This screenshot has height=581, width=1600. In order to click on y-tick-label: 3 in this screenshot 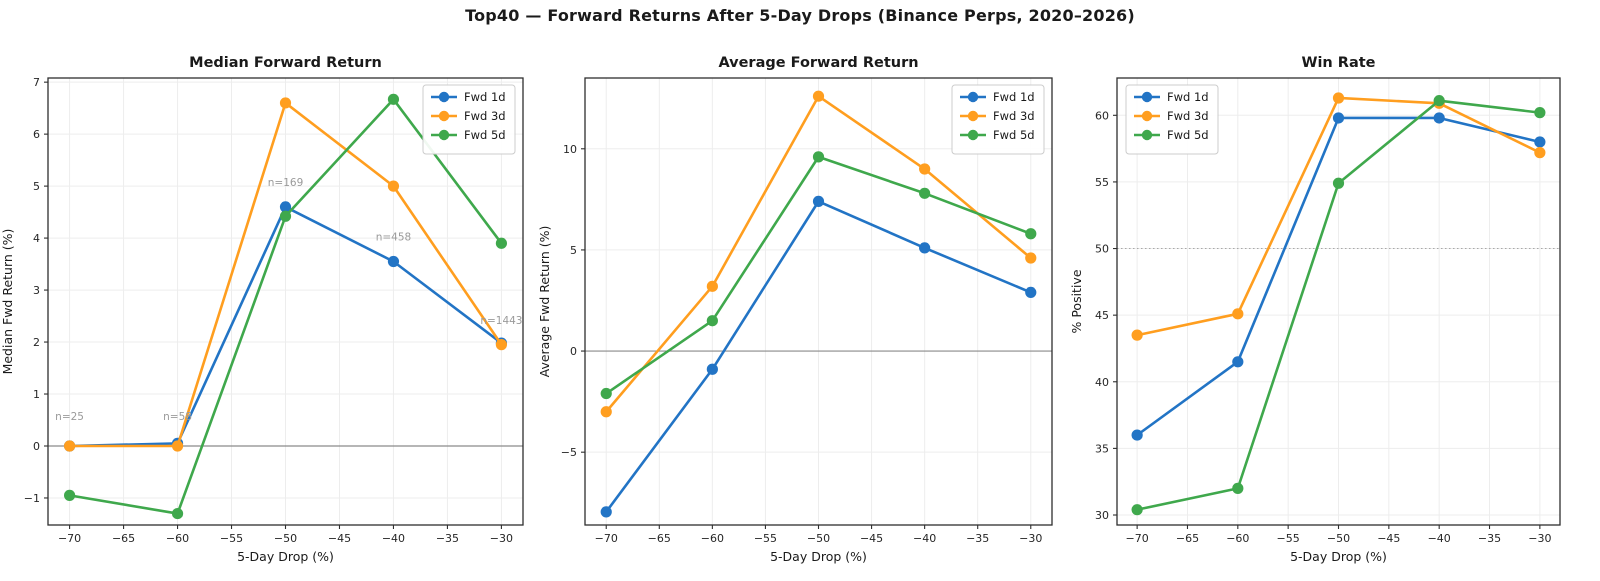, I will do `click(36, 290)`.